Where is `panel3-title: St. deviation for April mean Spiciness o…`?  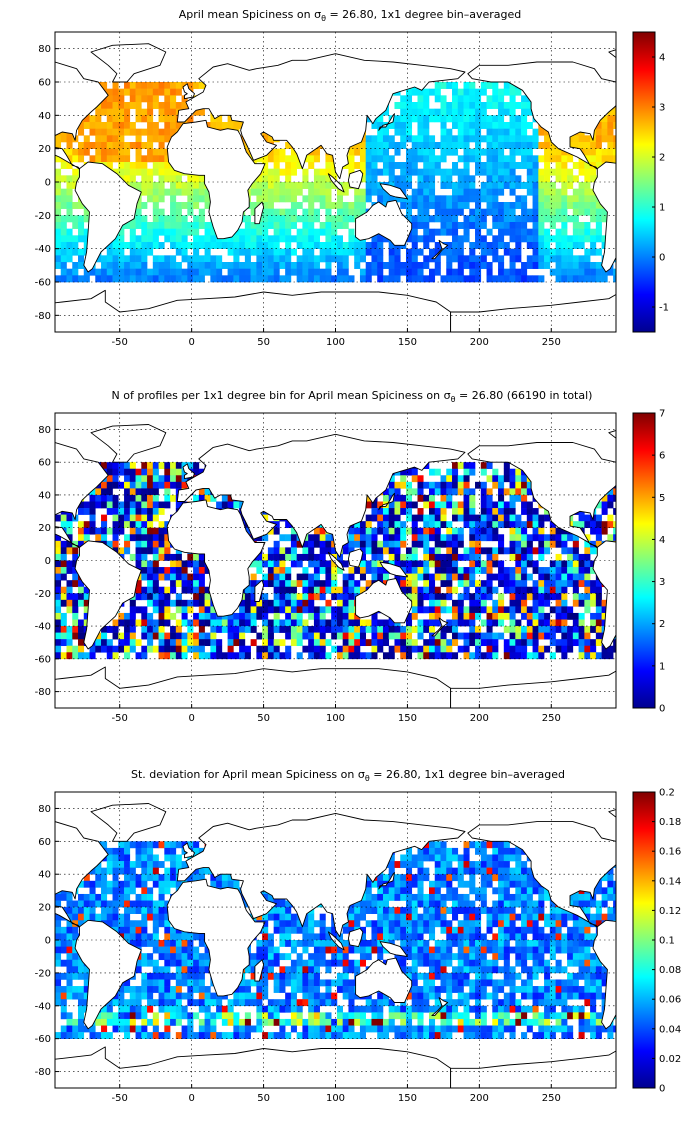 panel3-title: St. deviation for April mean Spiciness o… is located at coordinates (348, 775).